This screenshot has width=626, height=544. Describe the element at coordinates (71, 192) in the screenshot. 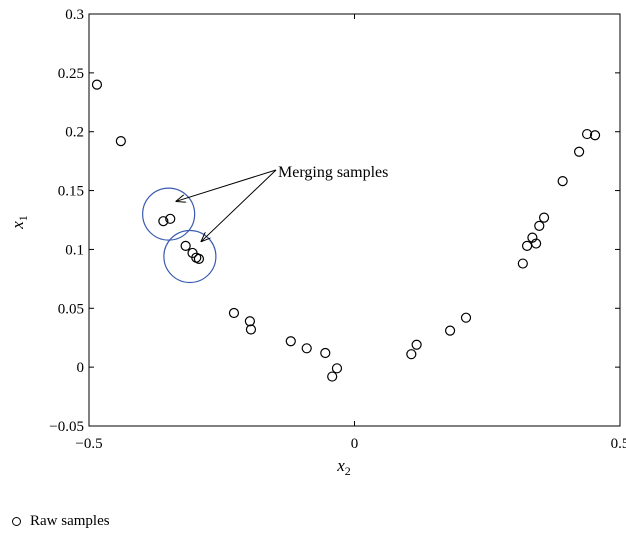

I see `y-tick-label: 0.15` at that location.